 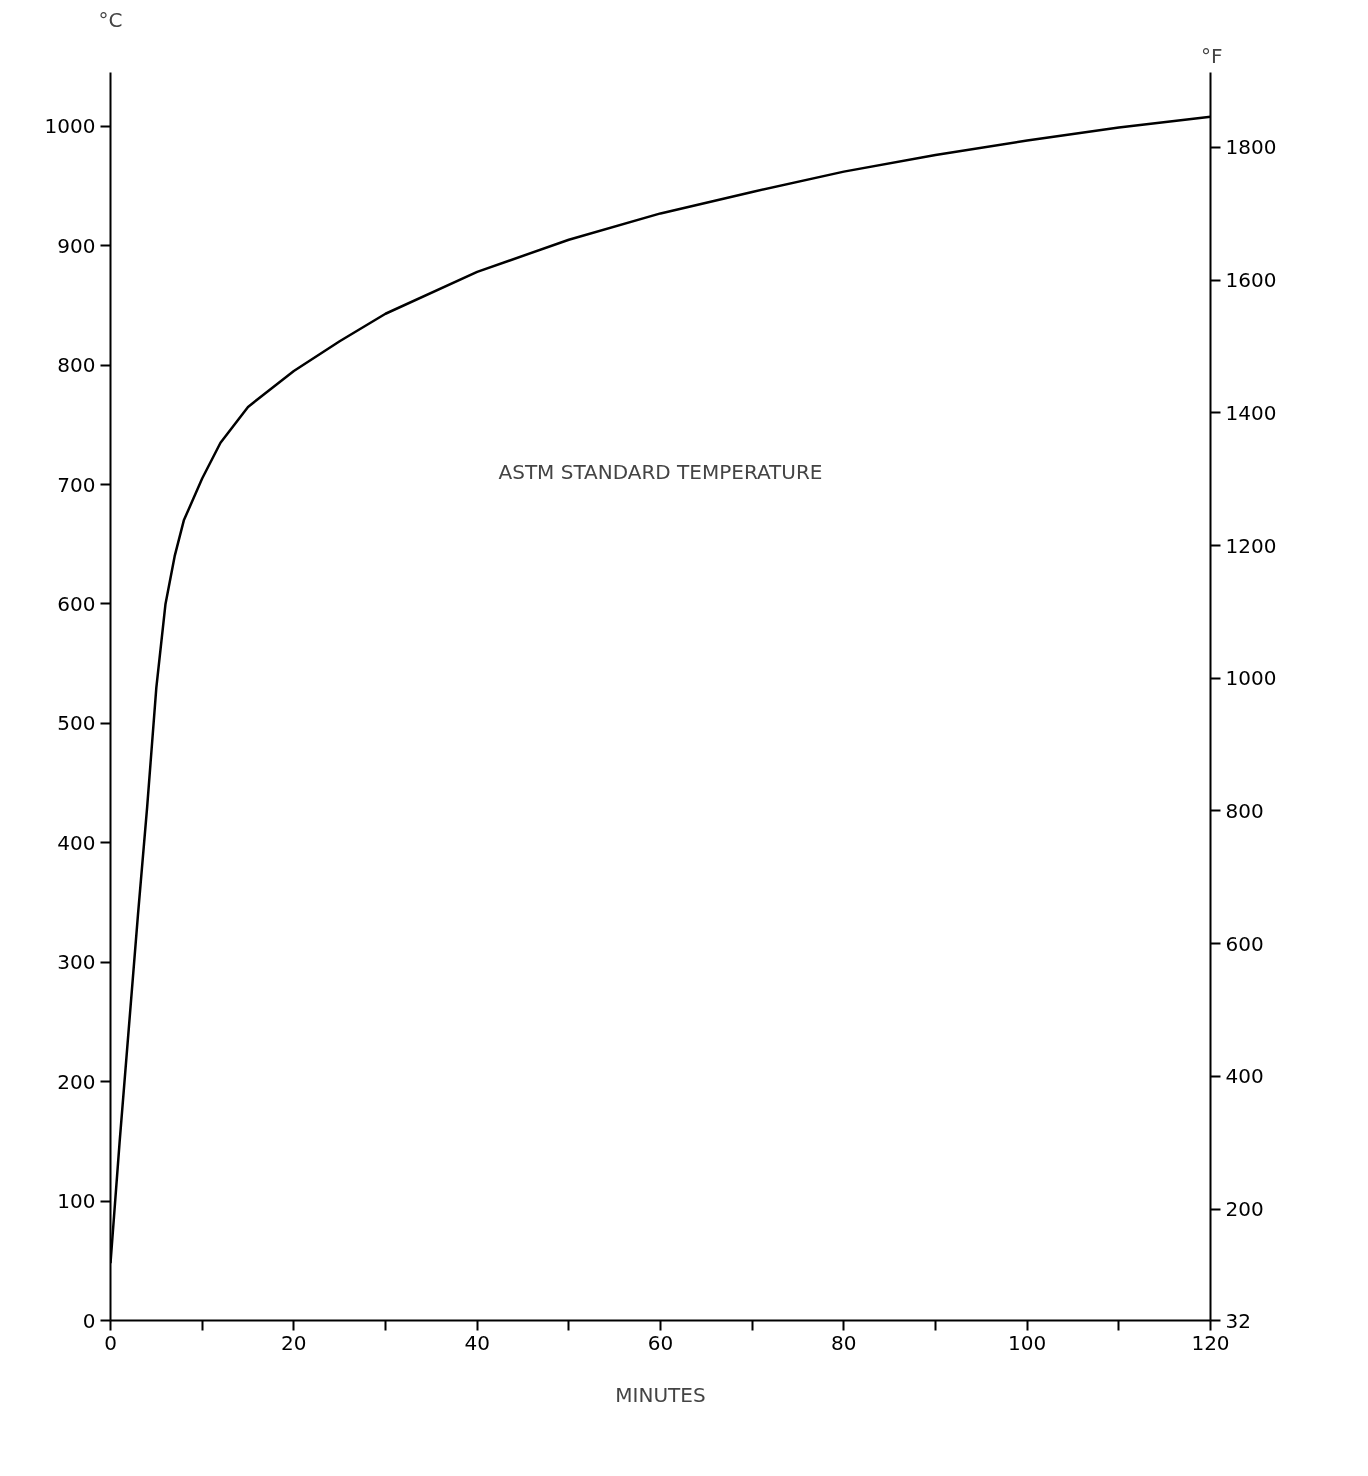 I want to click on y2-tick-label: 400, so click(x=1244, y=1076).